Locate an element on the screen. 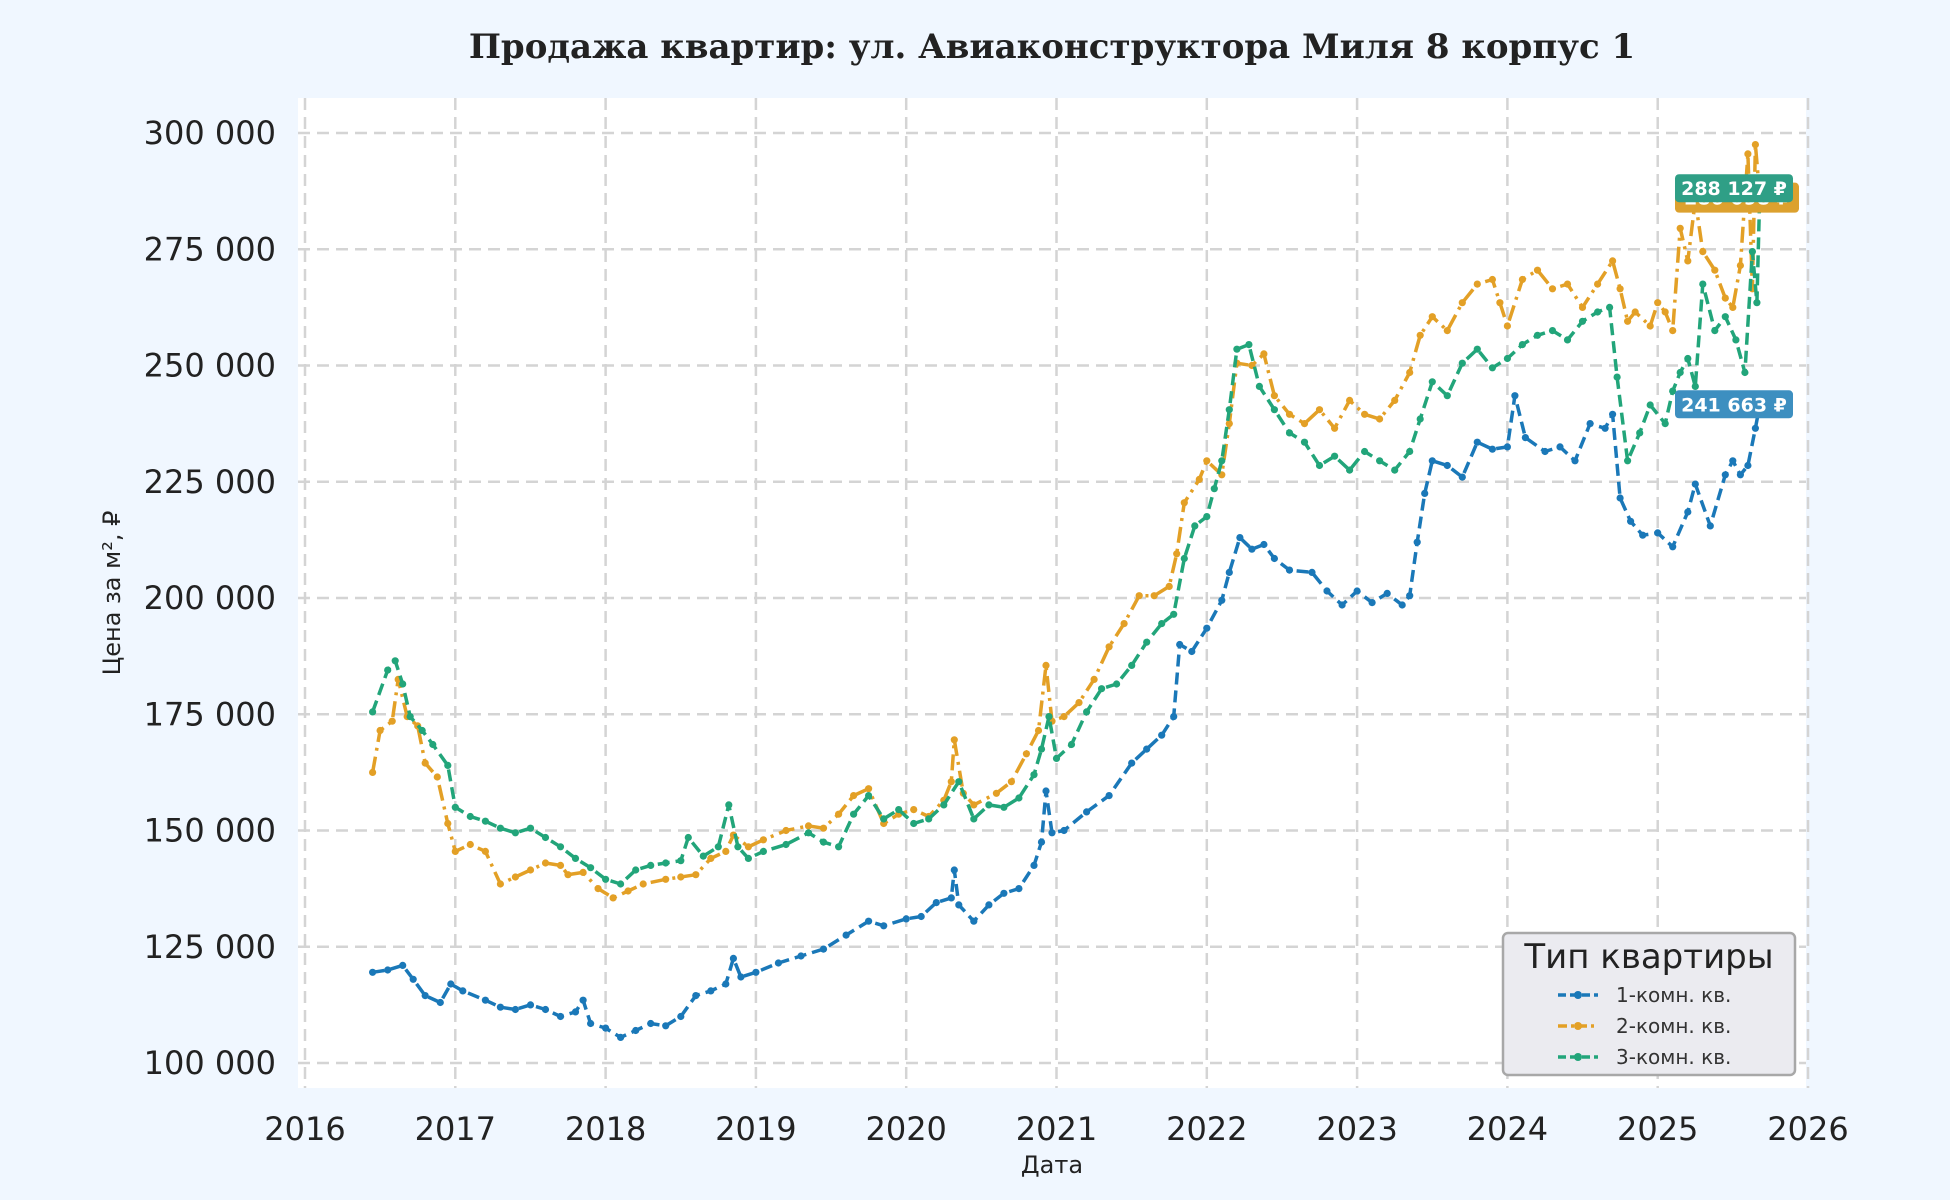 The image size is (1950, 1200). y-tick-label: 275 000 is located at coordinates (210, 249).